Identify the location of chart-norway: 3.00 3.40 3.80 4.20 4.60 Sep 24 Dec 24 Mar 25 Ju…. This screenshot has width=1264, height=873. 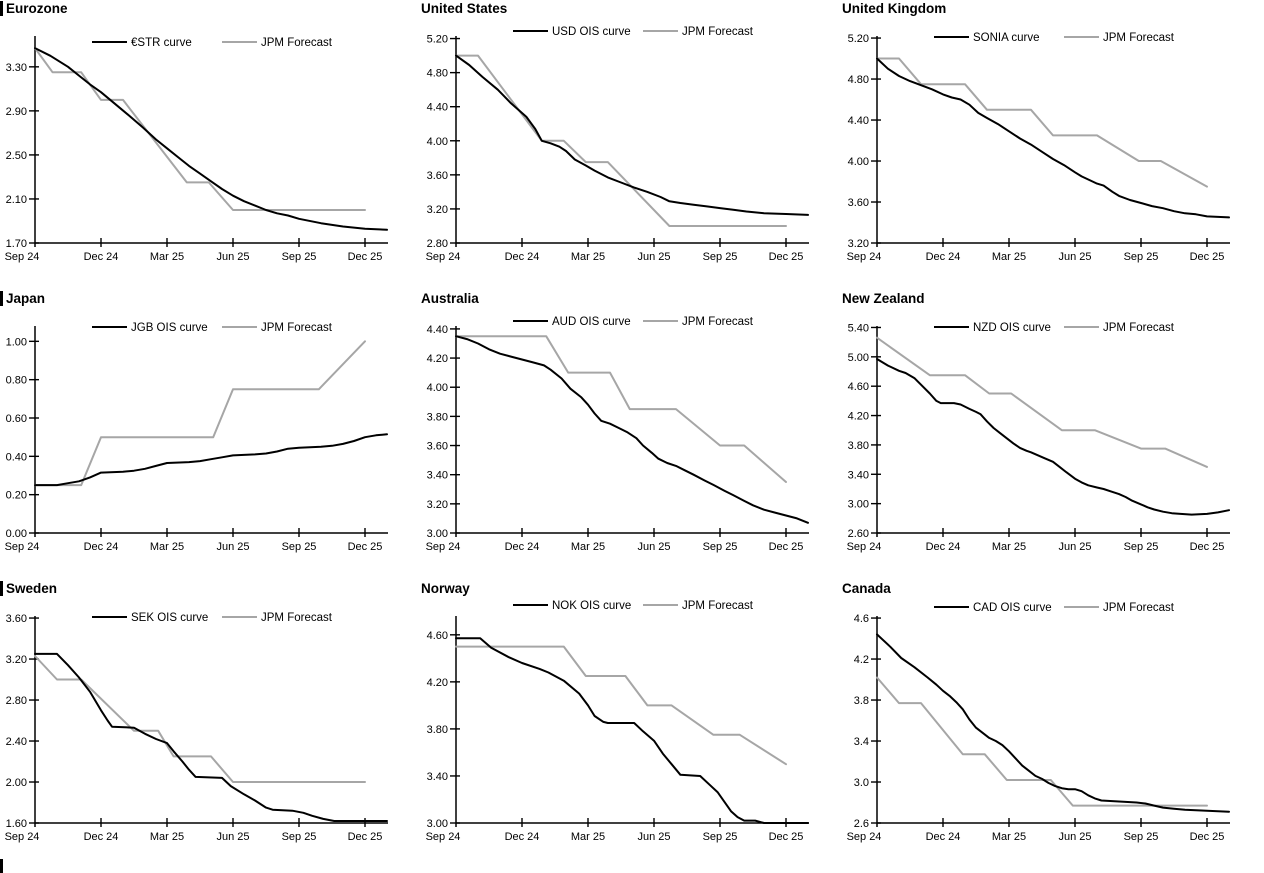
(617, 721).